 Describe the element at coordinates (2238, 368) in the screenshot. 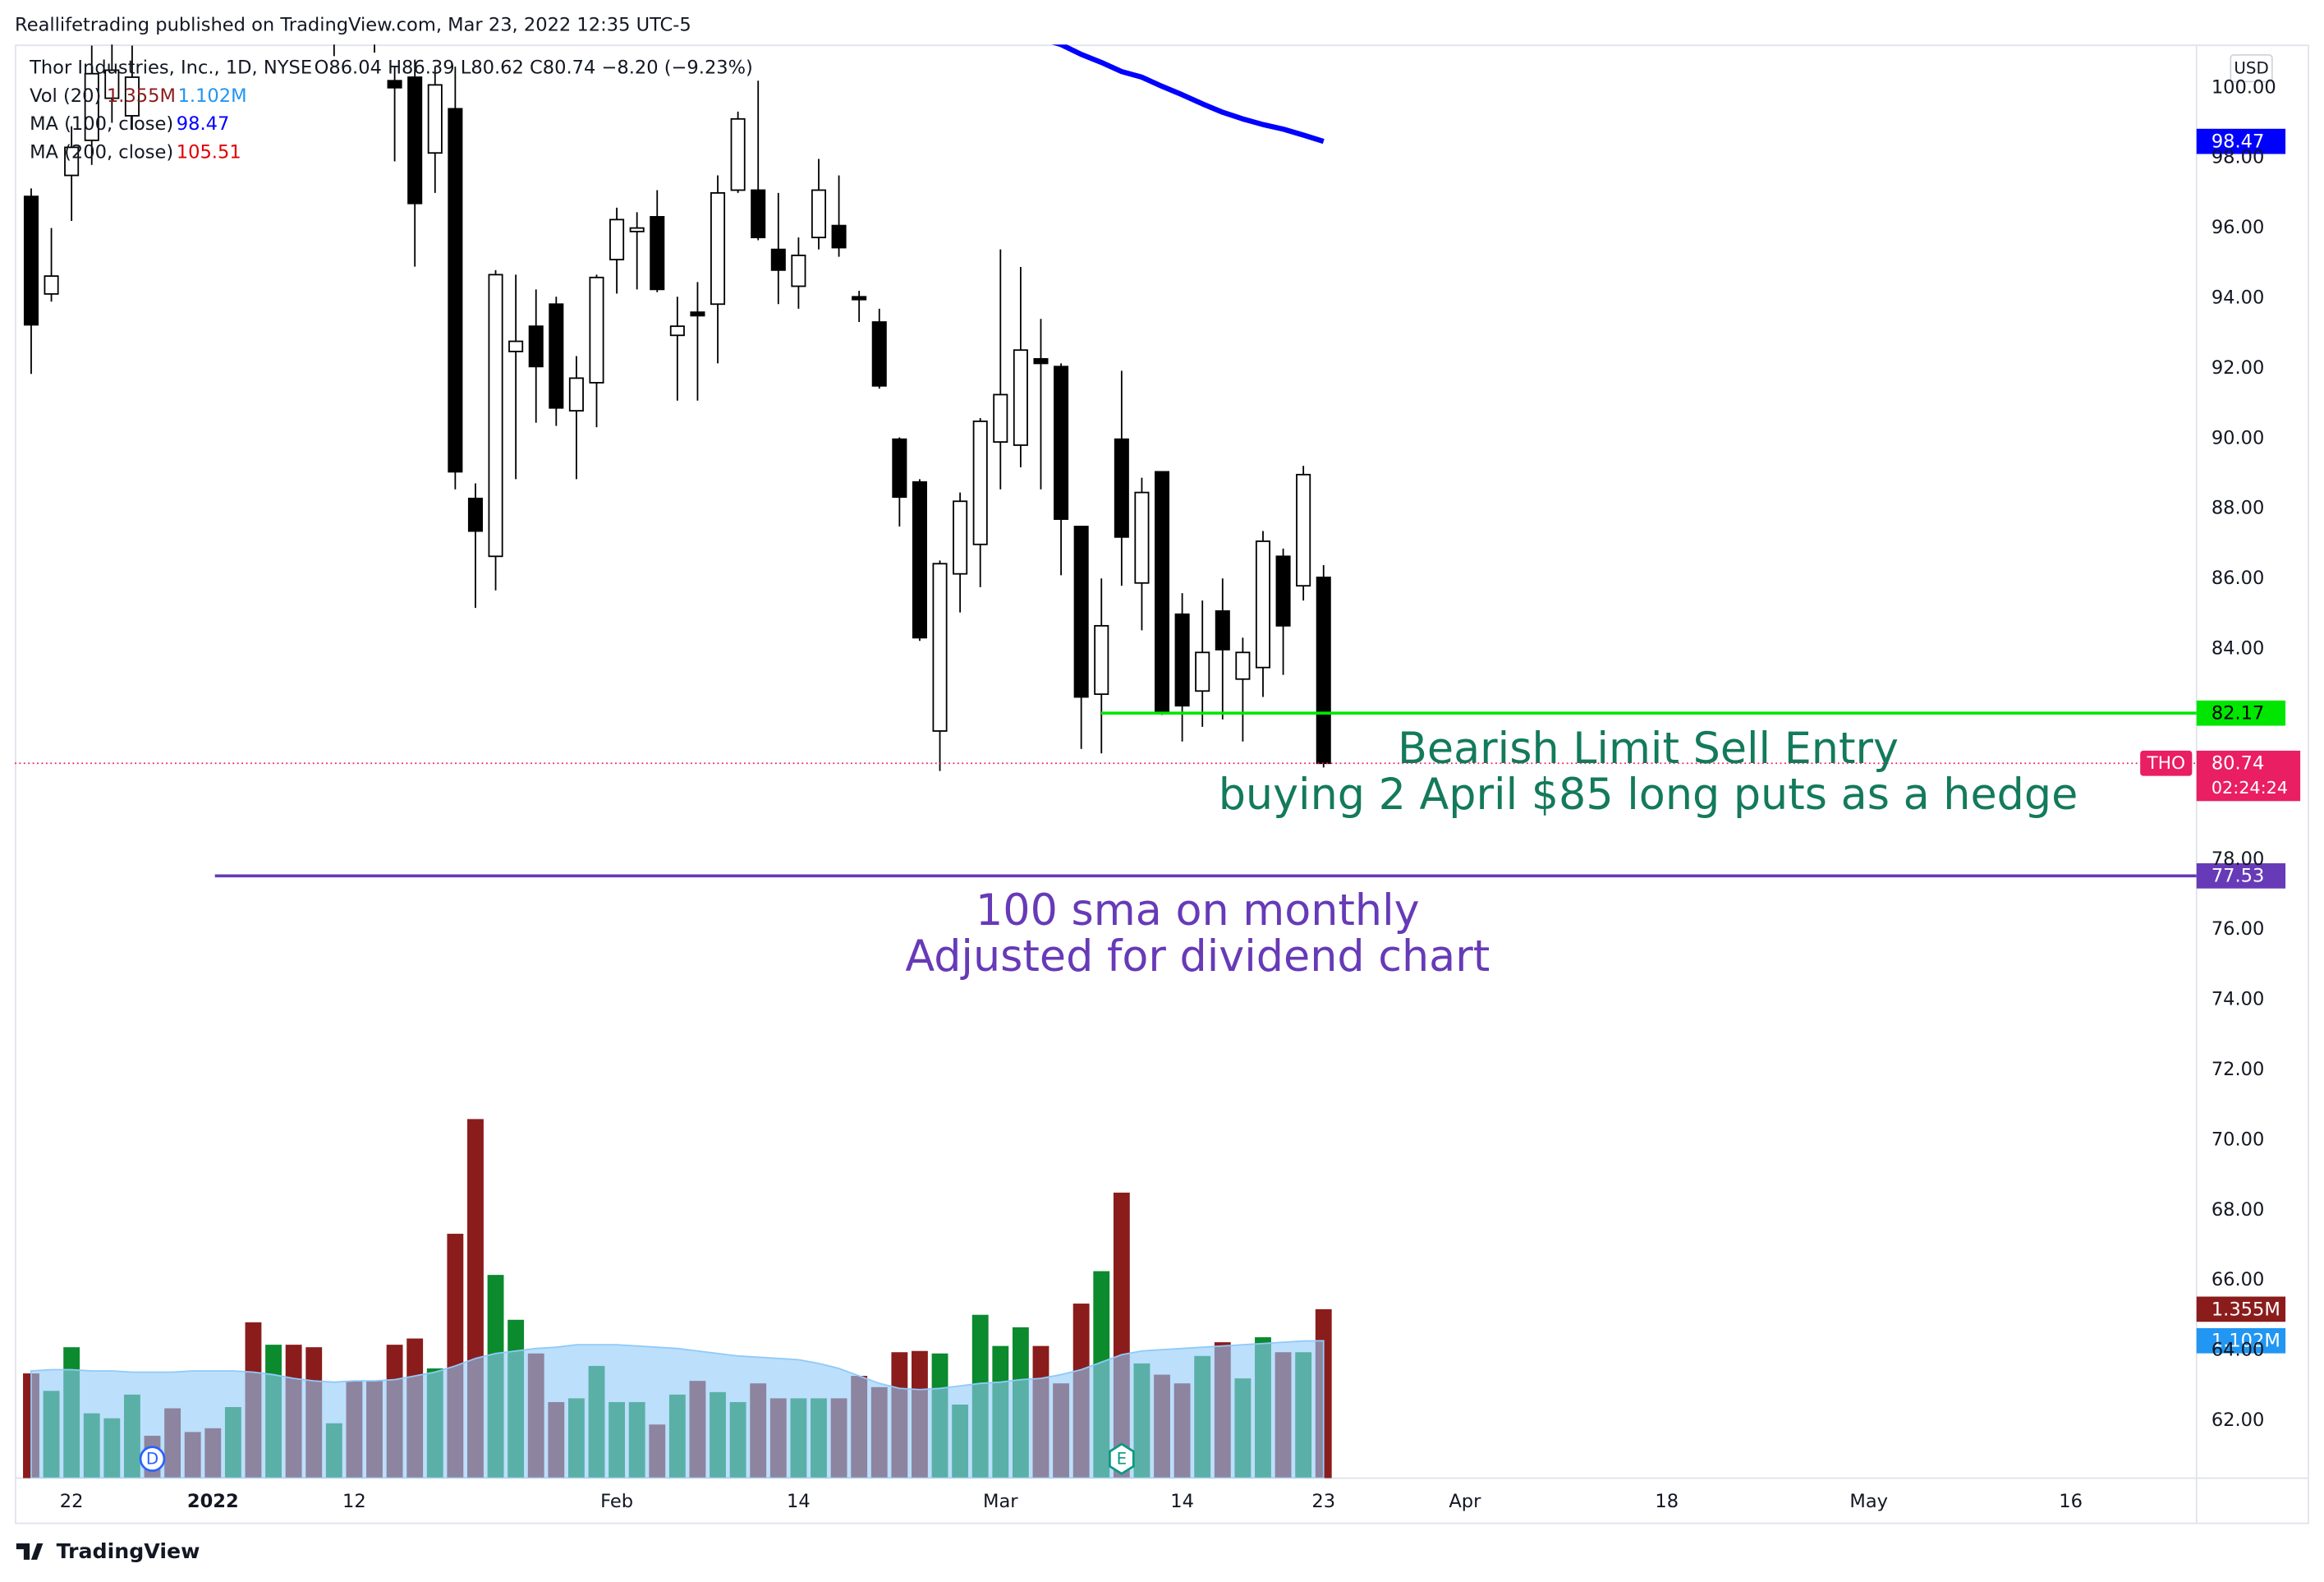

I see `y-tick-label: 92.00` at that location.